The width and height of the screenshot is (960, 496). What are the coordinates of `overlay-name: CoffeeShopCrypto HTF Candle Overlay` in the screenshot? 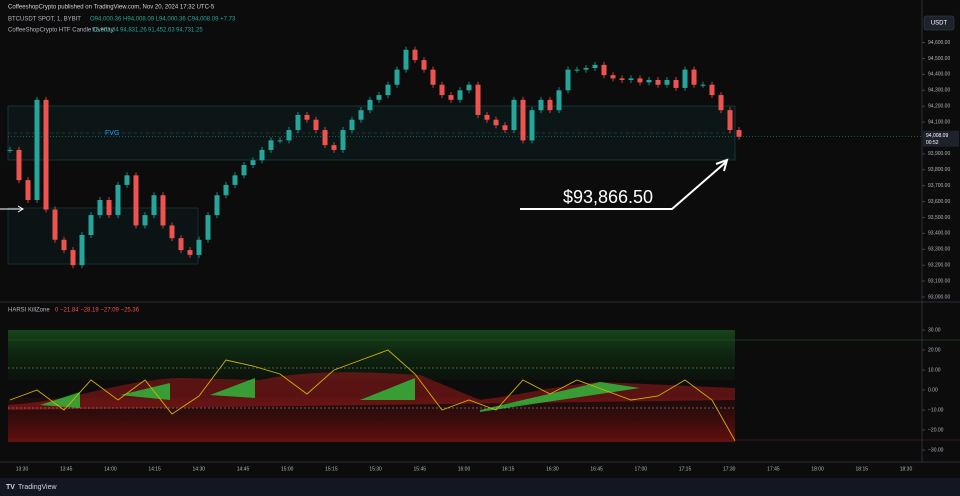 It's located at (61, 31).